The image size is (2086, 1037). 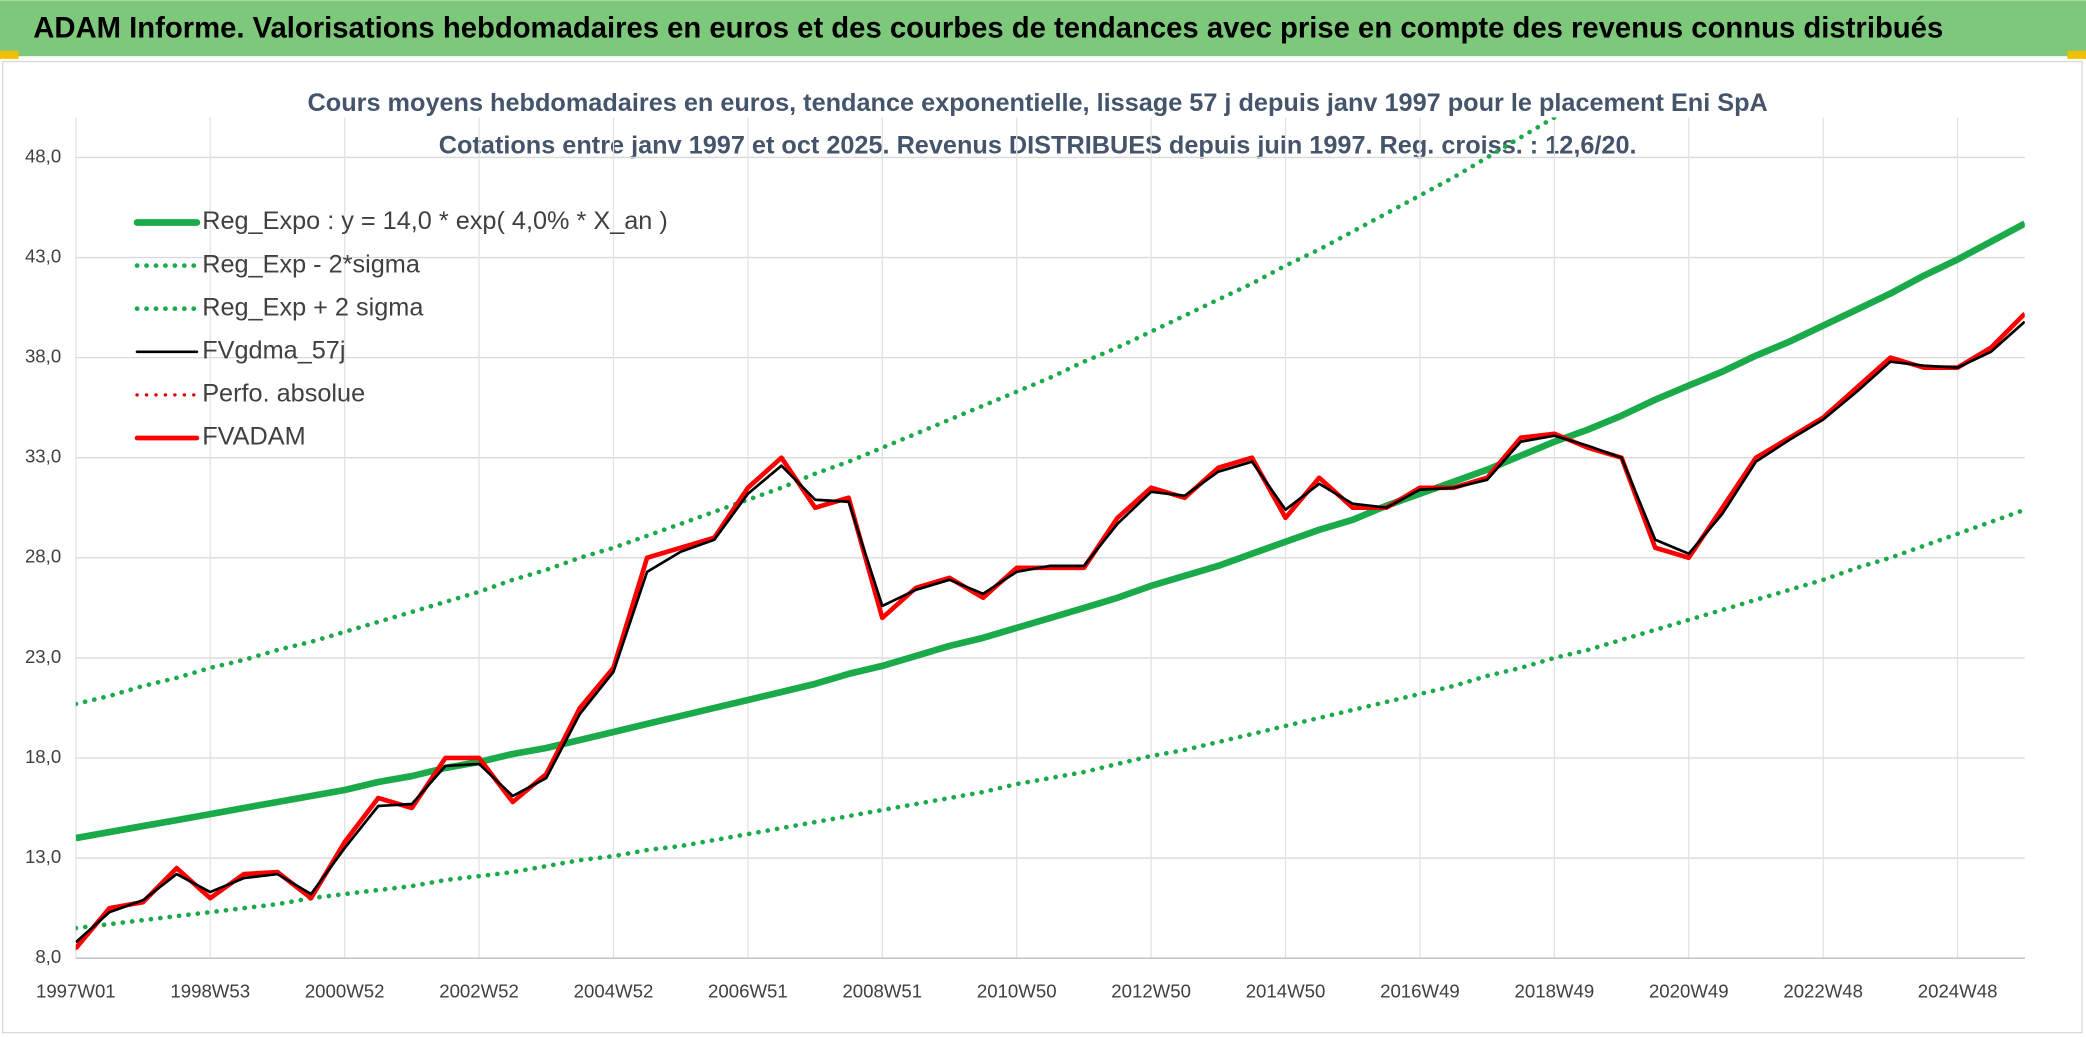 What do you see at coordinates (43, 756) in the screenshot?
I see `y-tick-label: 18,0` at bounding box center [43, 756].